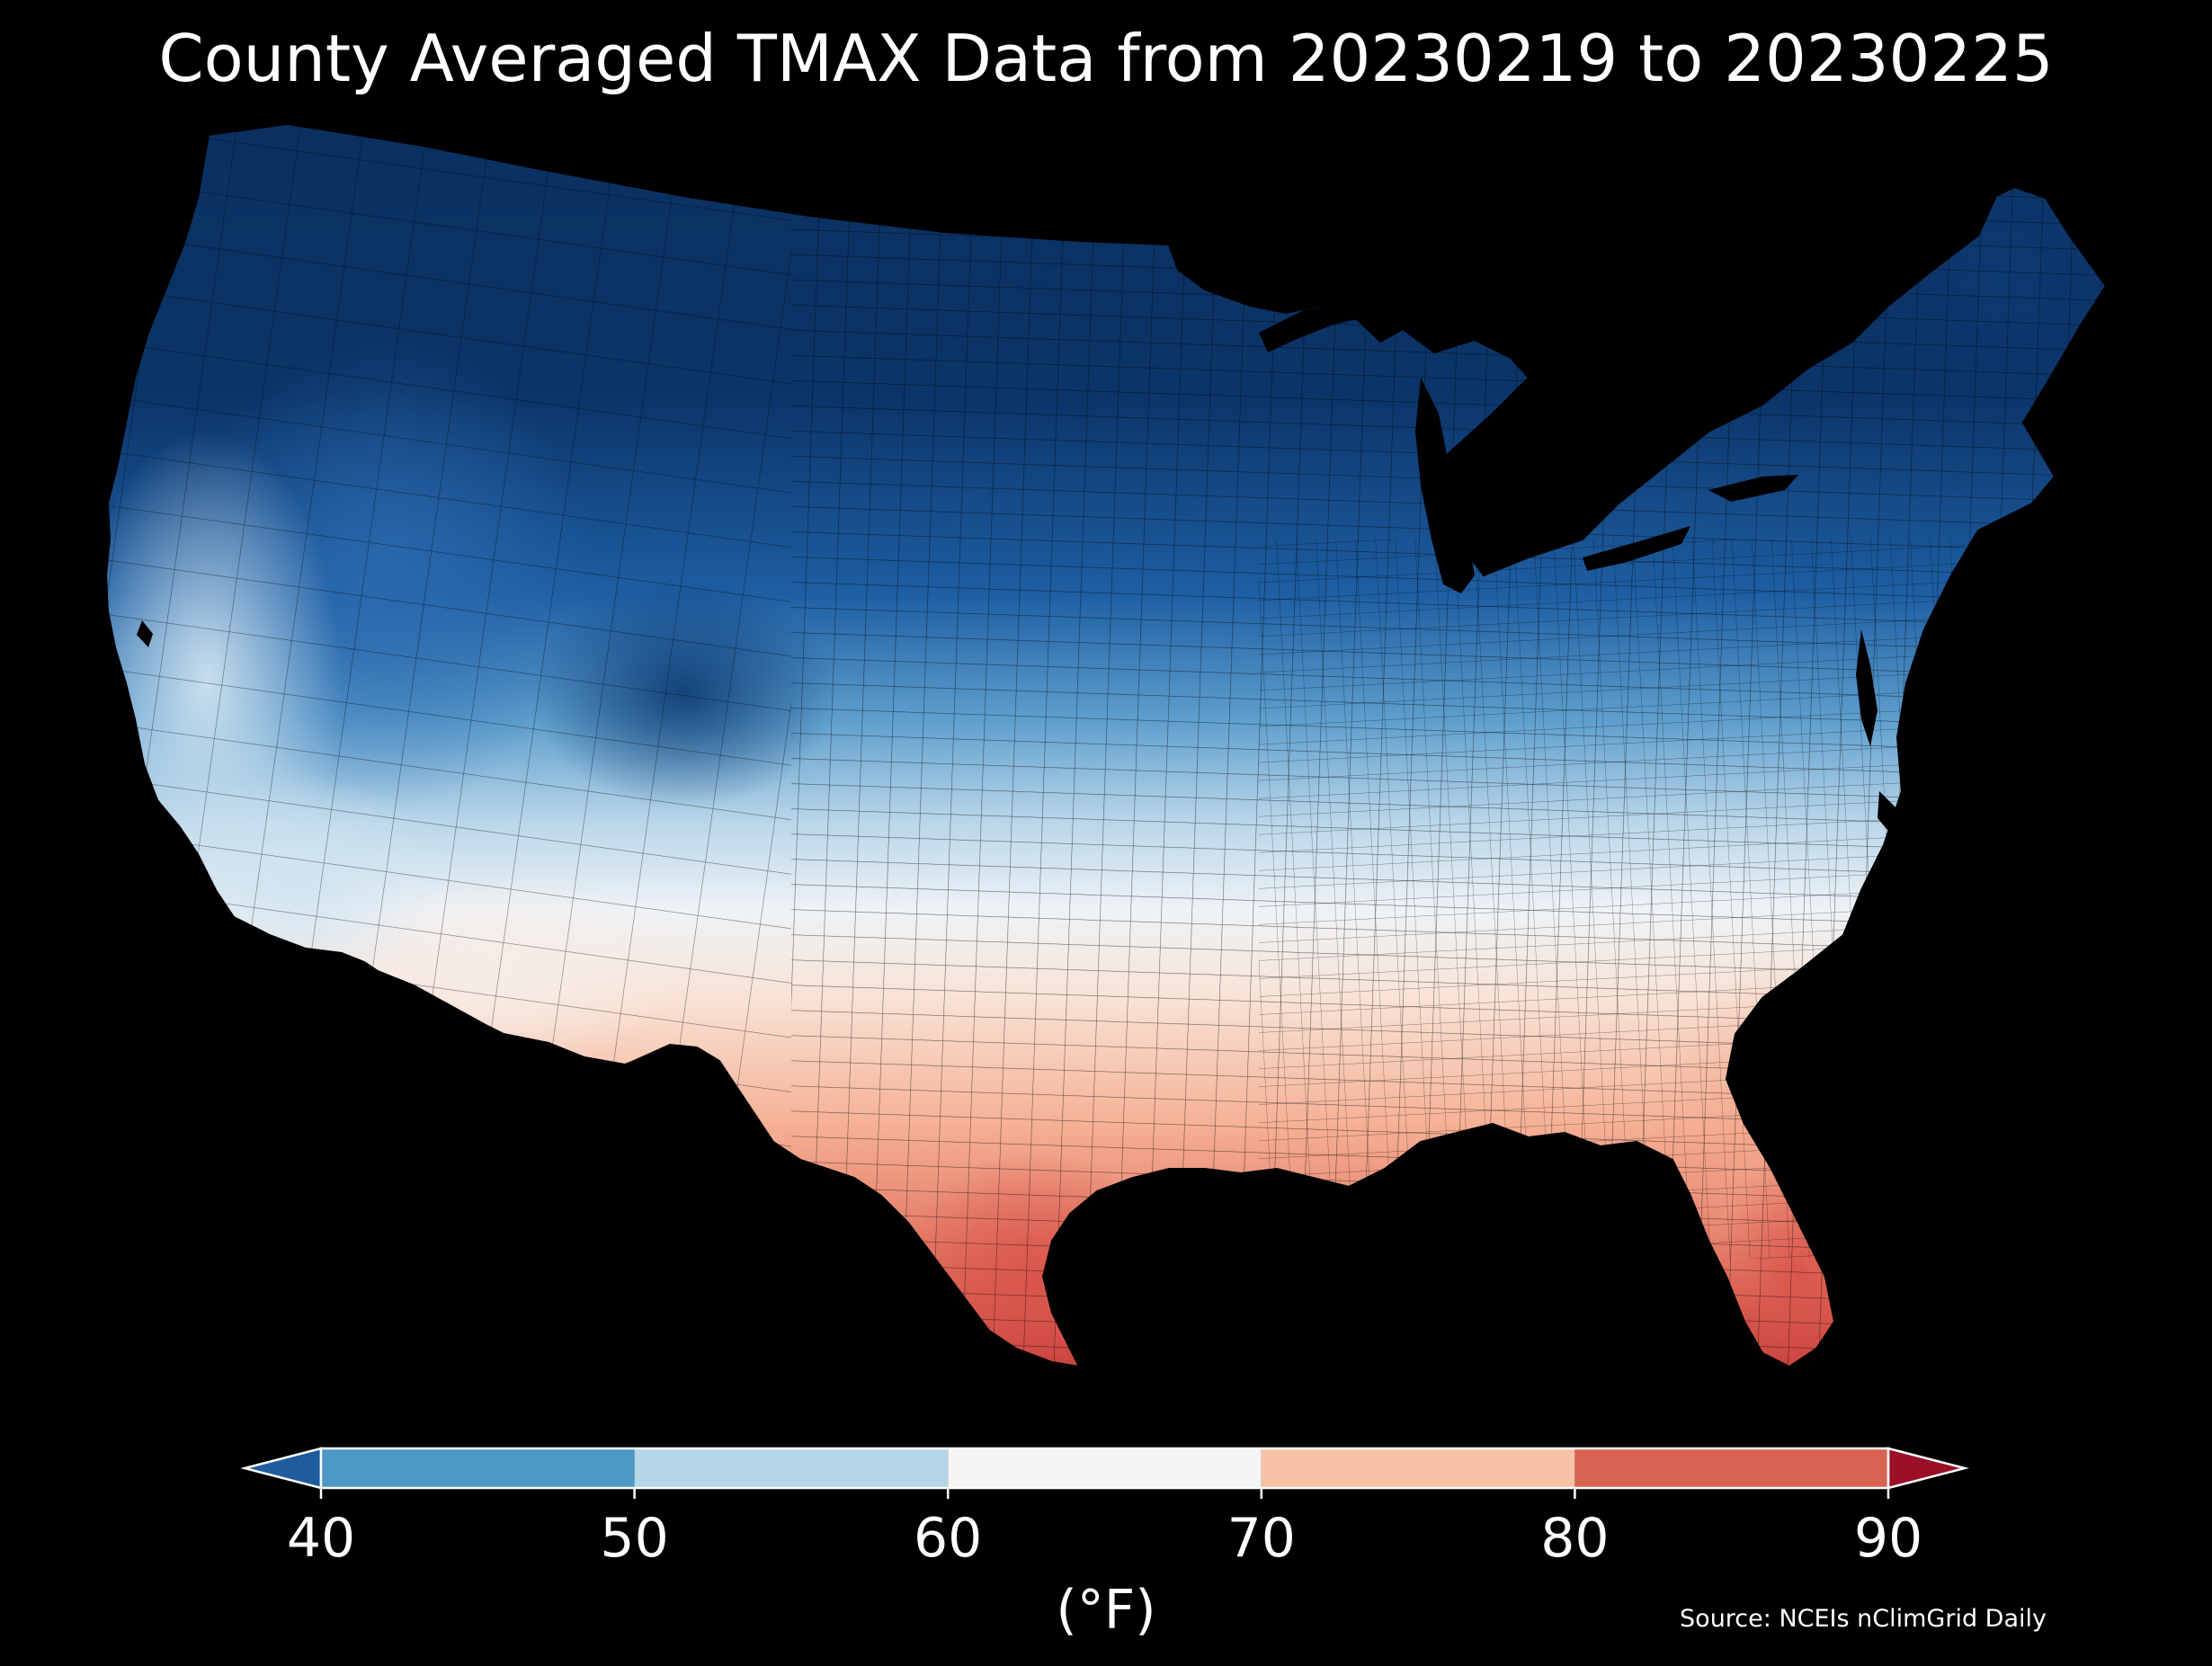 The width and height of the screenshot is (2212, 1666). Describe the element at coordinates (1106, 1610) in the screenshot. I see `colorbar-units-label: (°F)` at that location.